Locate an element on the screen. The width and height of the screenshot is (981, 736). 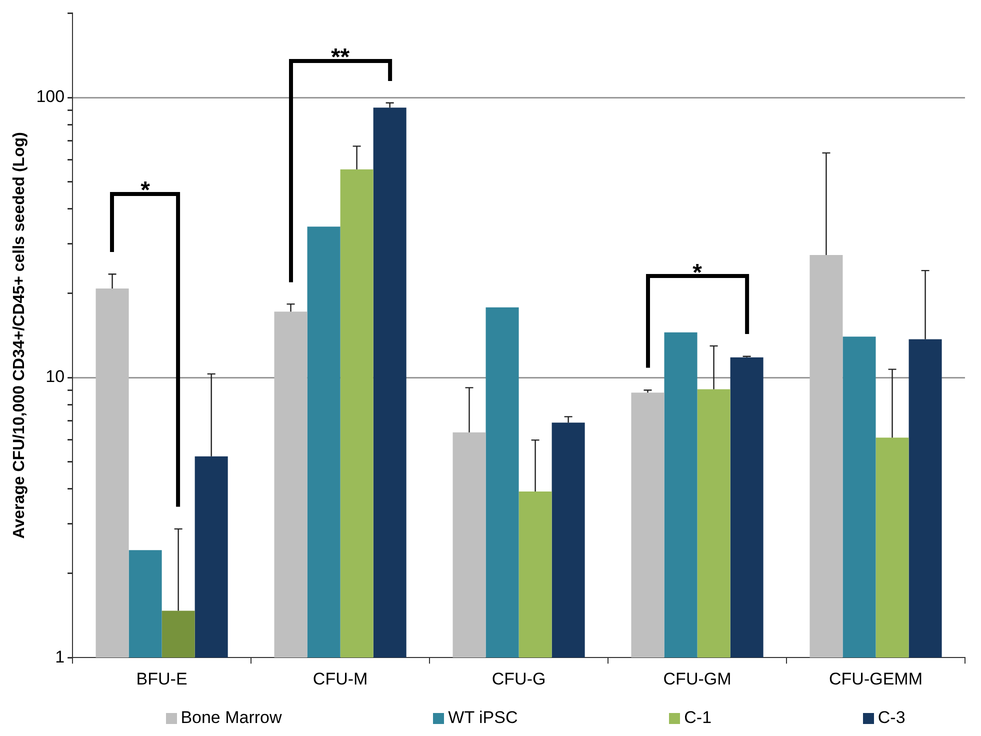
legend-label: WT iPSC is located at coordinates (483, 718).